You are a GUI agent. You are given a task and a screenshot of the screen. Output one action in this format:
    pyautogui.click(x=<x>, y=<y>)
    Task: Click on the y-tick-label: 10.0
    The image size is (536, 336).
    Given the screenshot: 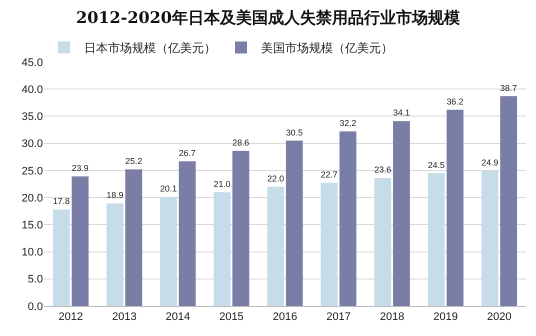 What is the action you would take?
    pyautogui.click(x=32, y=252)
    